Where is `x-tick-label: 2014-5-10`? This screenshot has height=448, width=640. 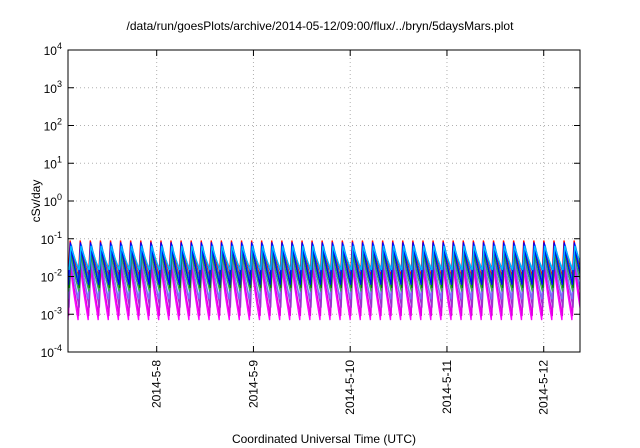 x-tick-label: 2014-5-10 is located at coordinates (350, 387).